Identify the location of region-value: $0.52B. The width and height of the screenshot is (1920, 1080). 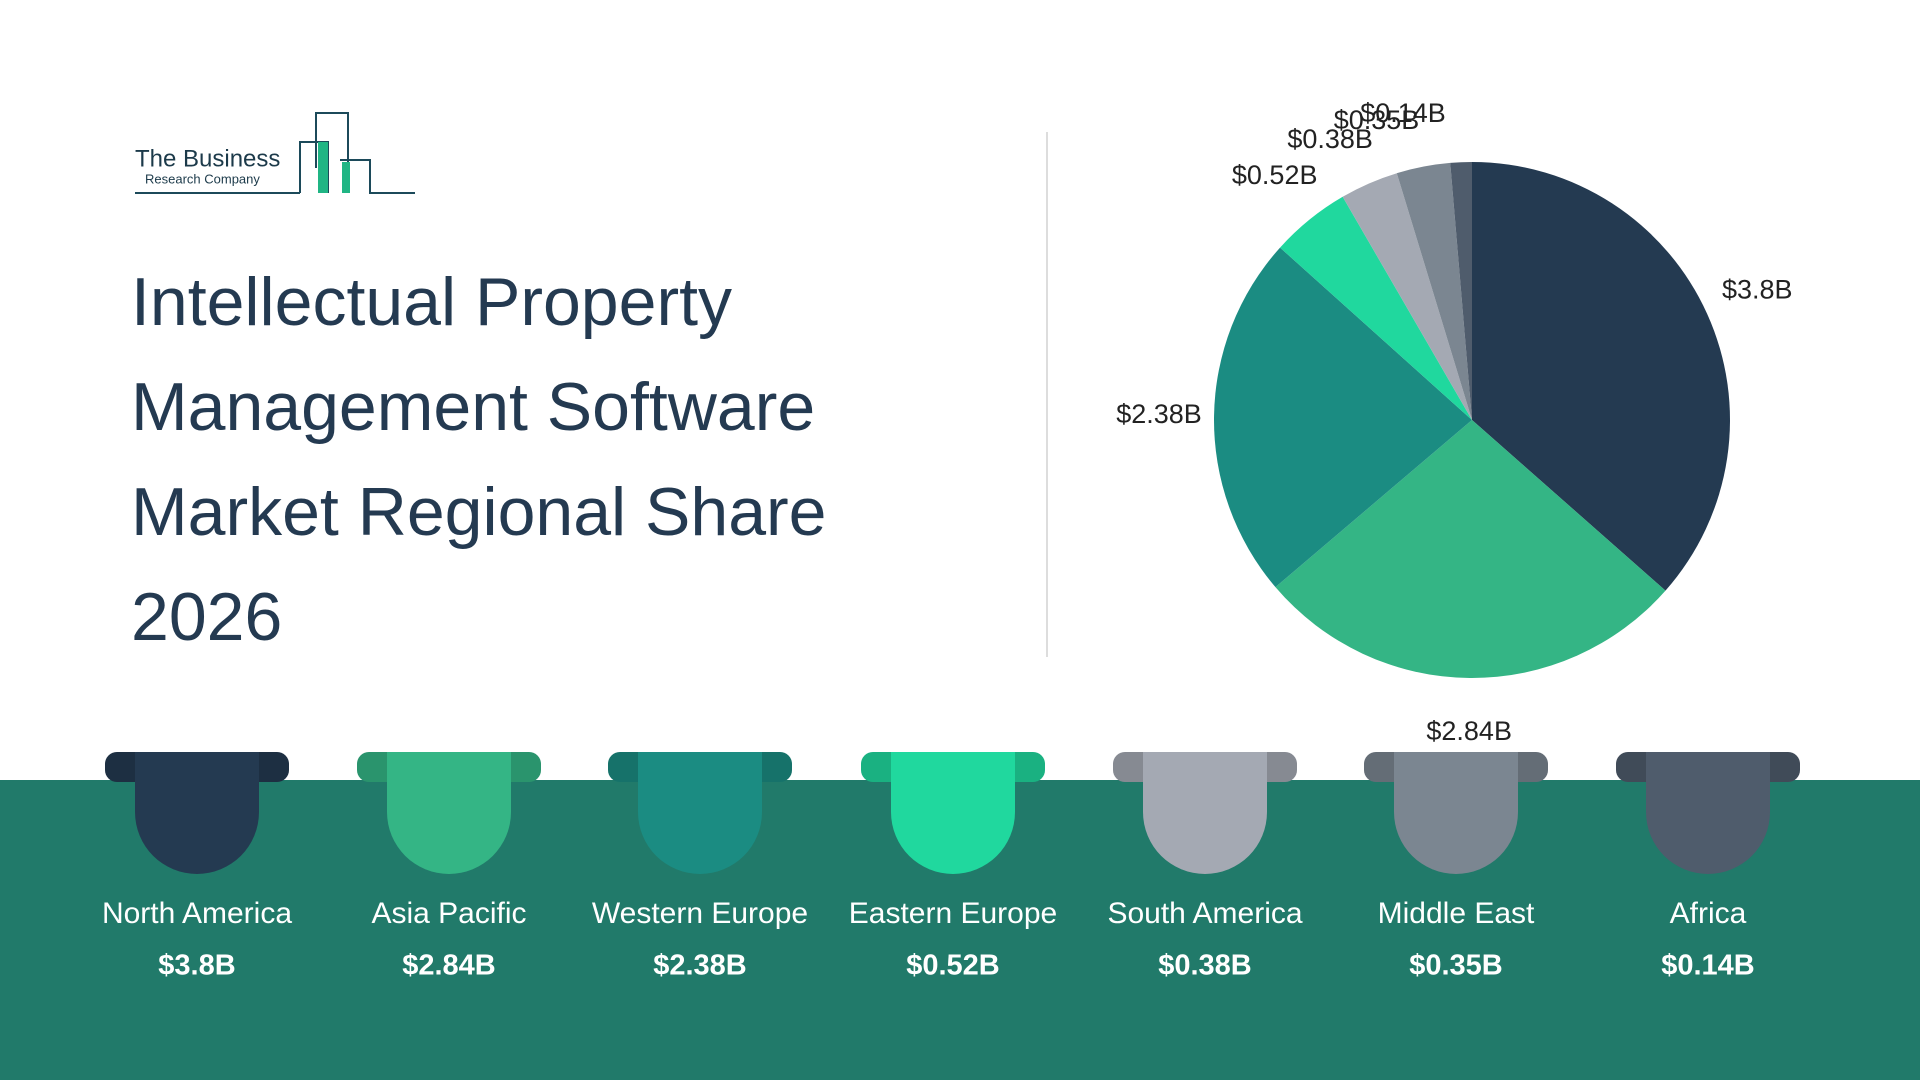
(953, 966).